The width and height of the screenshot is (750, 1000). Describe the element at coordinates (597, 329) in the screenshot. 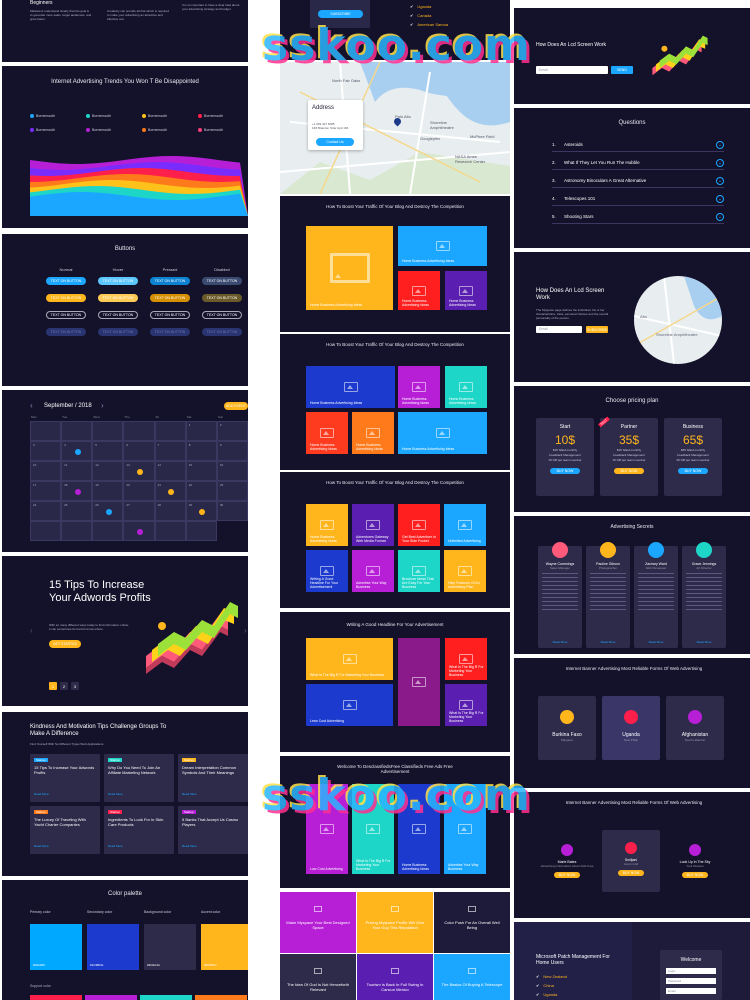

I see `lcd2-subscribe-button: SUBSCRIBE` at that location.